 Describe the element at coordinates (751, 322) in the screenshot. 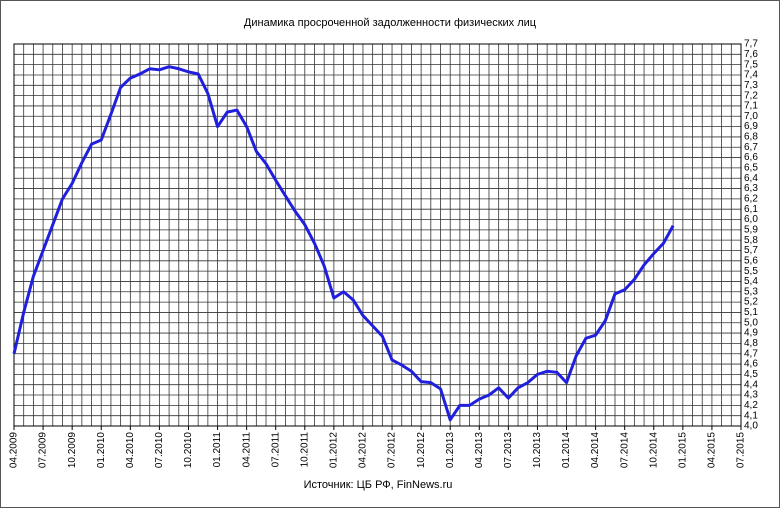

I see `y-tick-label: 5,0` at that location.